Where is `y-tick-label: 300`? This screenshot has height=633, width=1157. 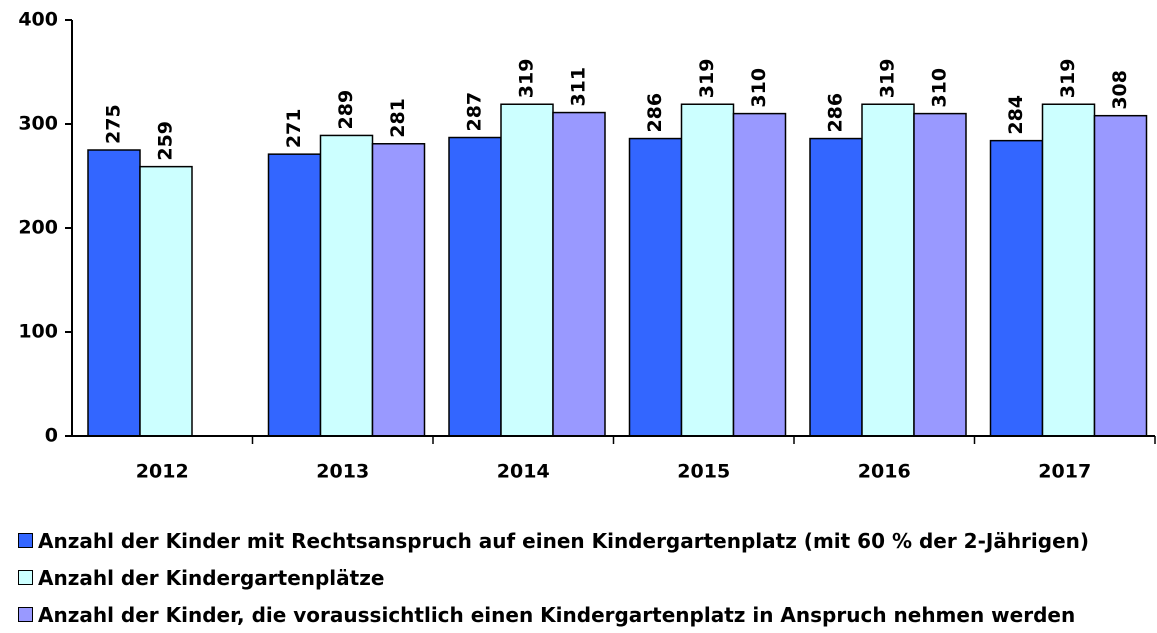 y-tick-label: 300 is located at coordinates (38, 124).